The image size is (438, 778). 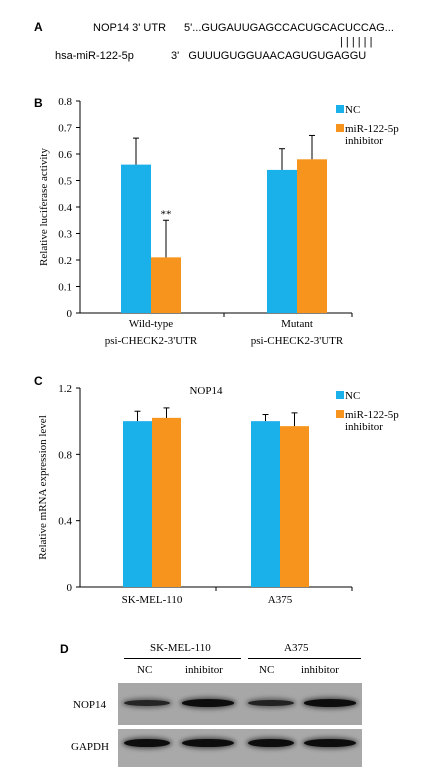 I want to click on nop14-utr-label: NOP14 3' UTR, so click(x=130, y=28).